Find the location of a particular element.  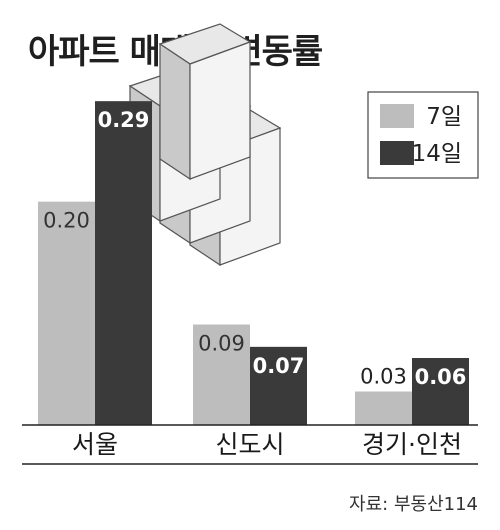

value-label-1-0: 0.09 is located at coordinates (221, 344).